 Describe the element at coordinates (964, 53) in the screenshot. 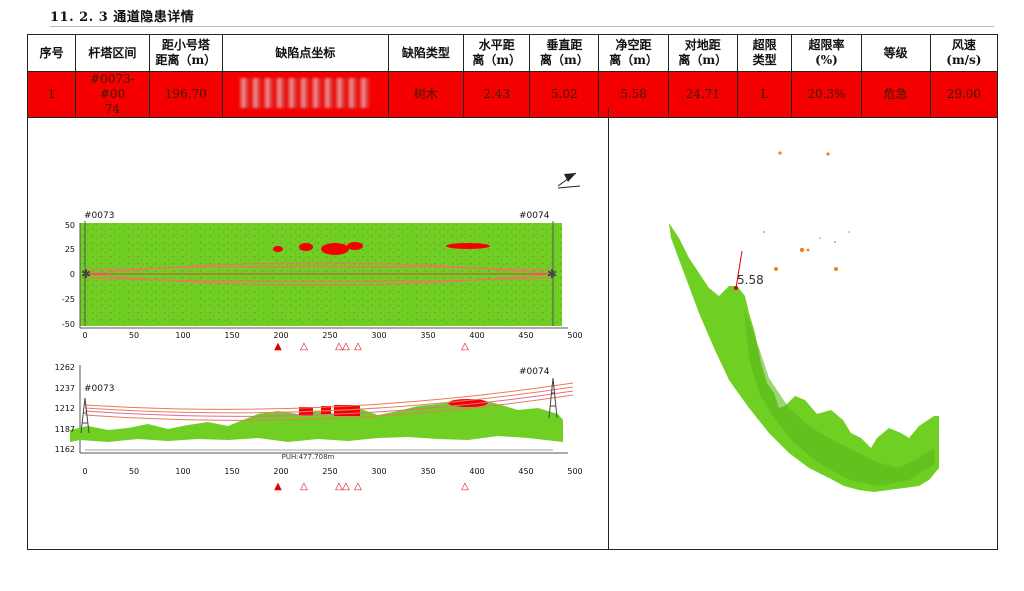

I see `header-wind: 风速 (m/s)` at that location.